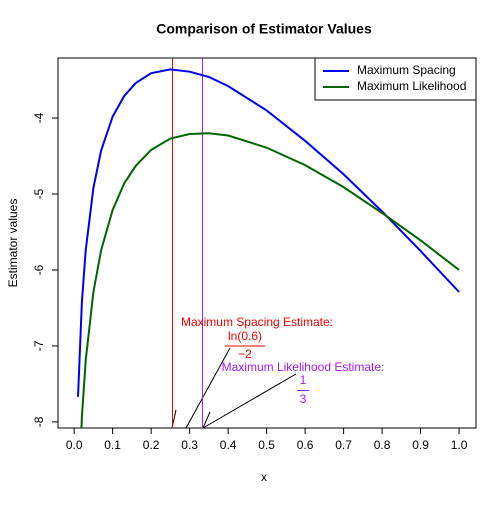  What do you see at coordinates (411, 86) in the screenshot?
I see `legend-label: Maximum Likelihood` at bounding box center [411, 86].